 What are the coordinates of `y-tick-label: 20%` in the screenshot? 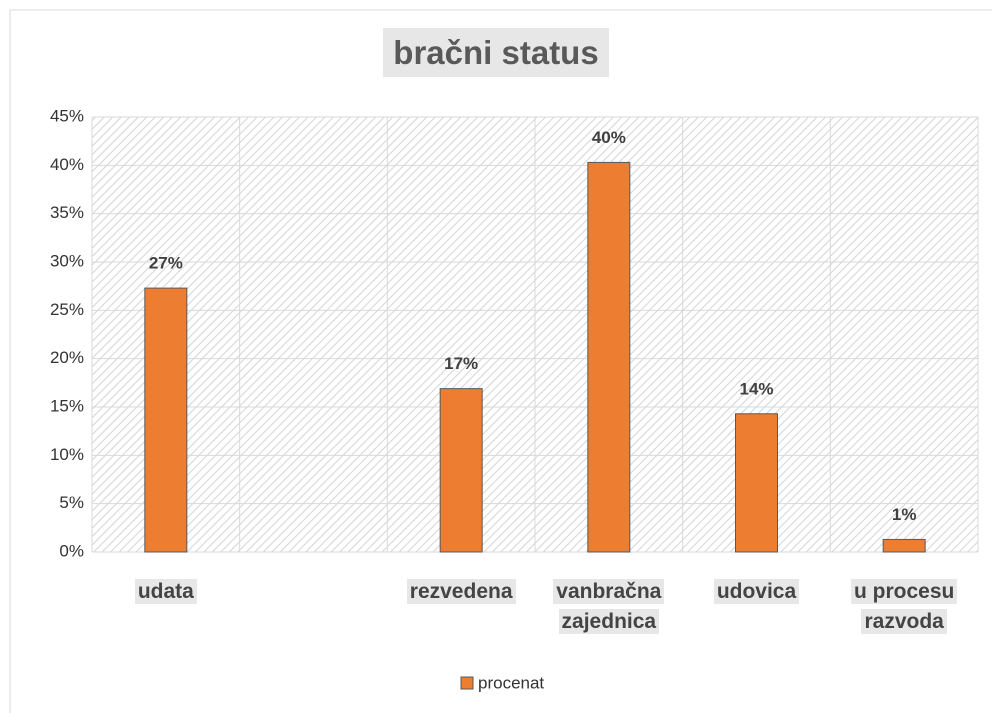 It's located at (67, 357).